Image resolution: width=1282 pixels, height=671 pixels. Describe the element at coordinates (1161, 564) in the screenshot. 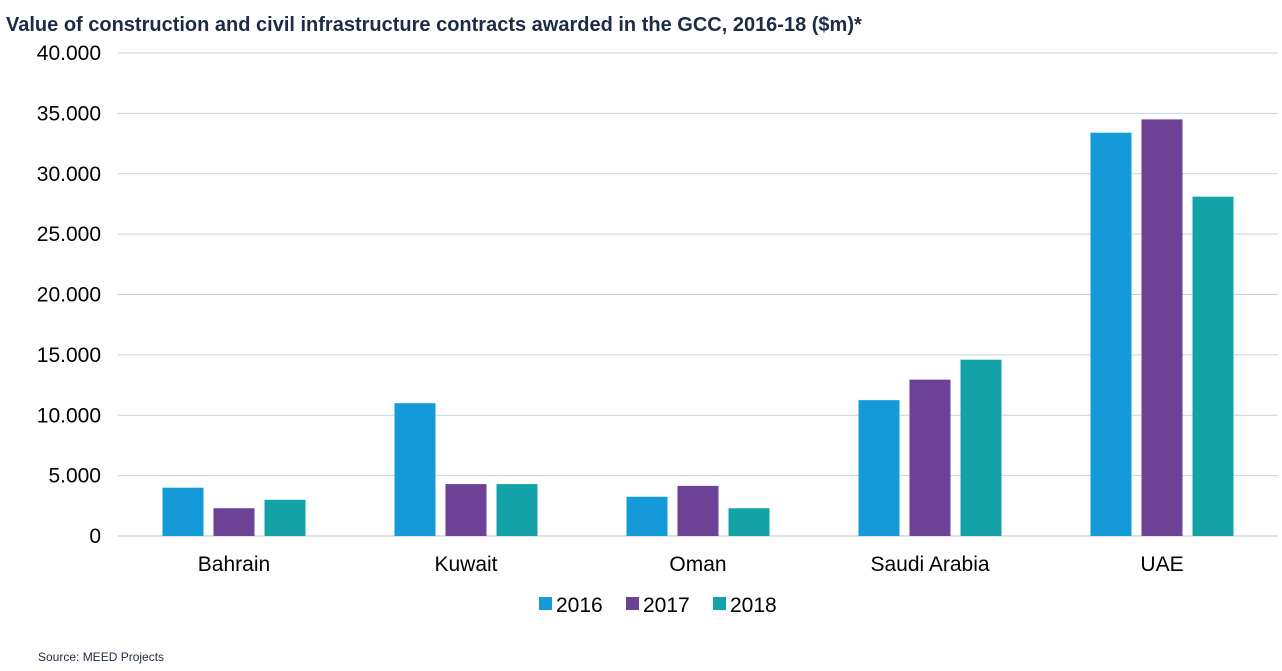

I see `x-category-label: UAE` at that location.